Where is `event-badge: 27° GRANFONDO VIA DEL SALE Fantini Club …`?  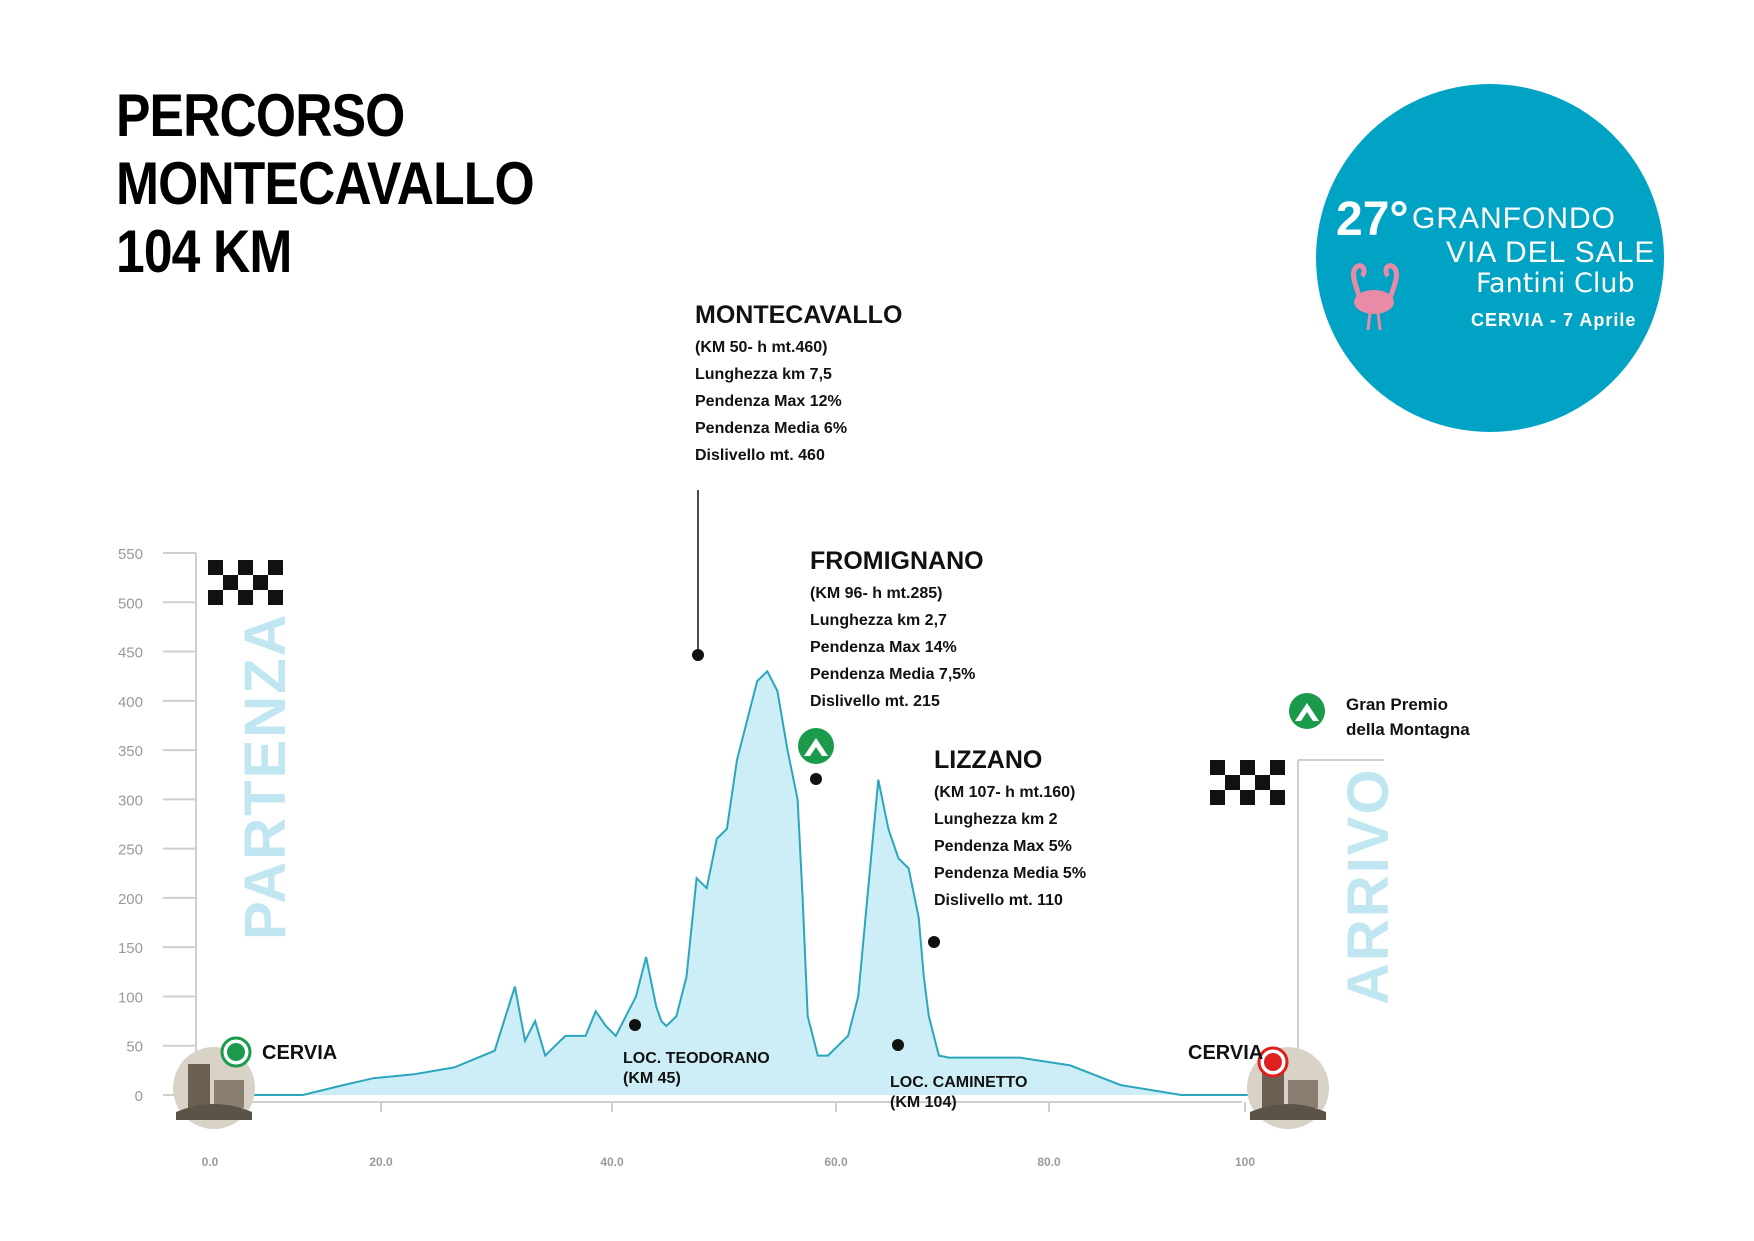
event-badge: 27° GRANFONDO VIA DEL SALE Fantini Club … is located at coordinates (1490, 258).